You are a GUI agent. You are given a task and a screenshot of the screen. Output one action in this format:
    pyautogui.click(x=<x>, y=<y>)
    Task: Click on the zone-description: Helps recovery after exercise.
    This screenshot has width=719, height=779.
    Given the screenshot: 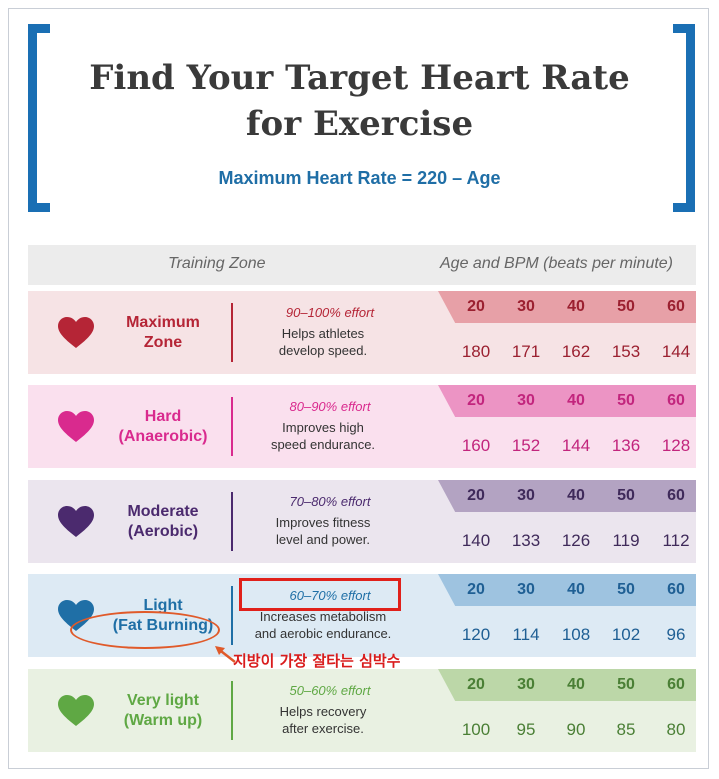 What is the action you would take?
    pyautogui.click(x=323, y=720)
    